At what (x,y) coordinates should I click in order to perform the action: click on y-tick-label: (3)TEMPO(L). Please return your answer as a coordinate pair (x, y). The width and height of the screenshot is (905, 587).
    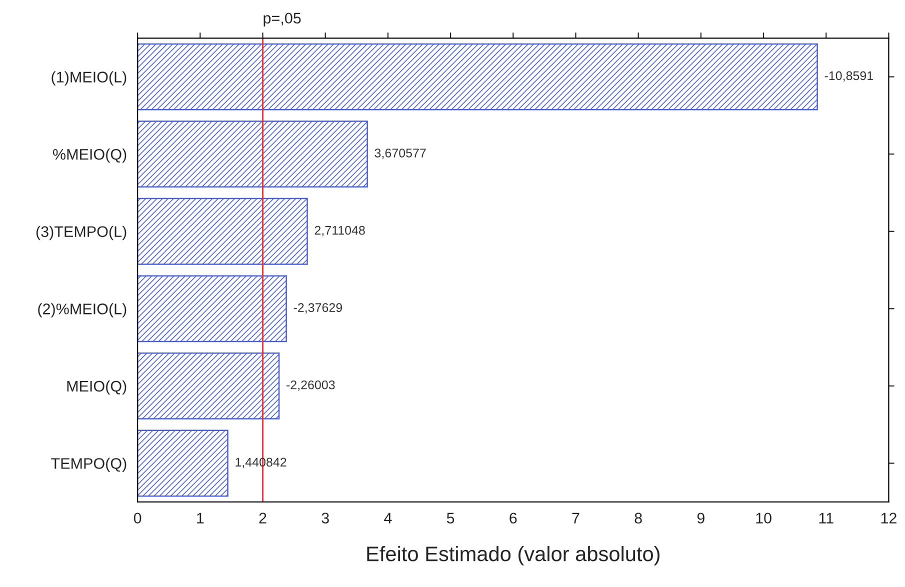
    Looking at the image, I should click on (81, 233).